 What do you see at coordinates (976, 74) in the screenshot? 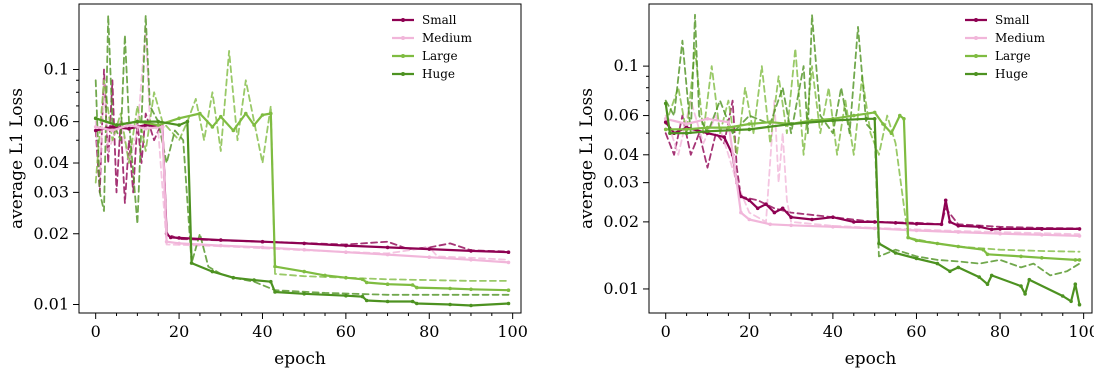
I see `legend-marker-huge` at bounding box center [976, 74].